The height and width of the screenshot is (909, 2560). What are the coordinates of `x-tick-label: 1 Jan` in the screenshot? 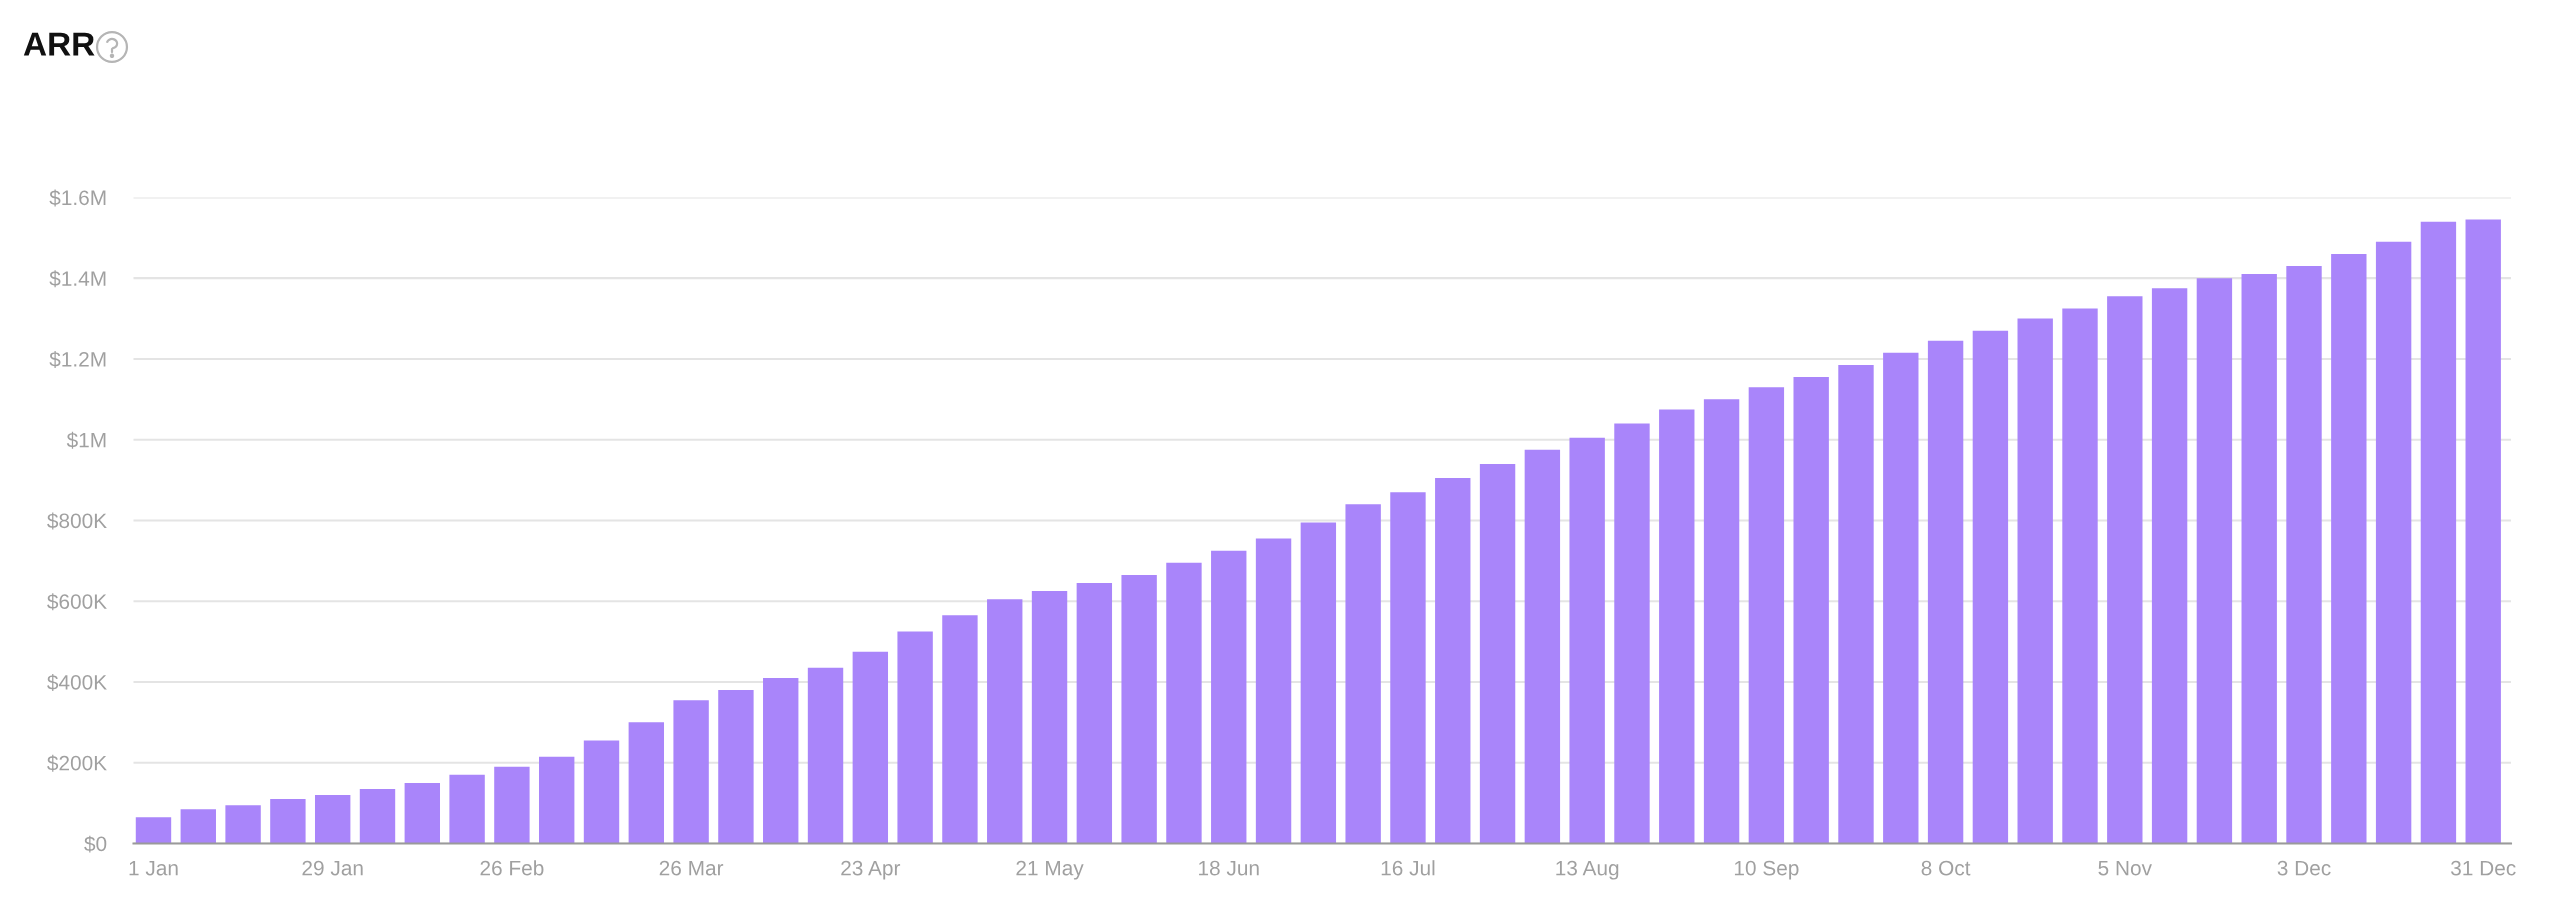 It's located at (153, 868).